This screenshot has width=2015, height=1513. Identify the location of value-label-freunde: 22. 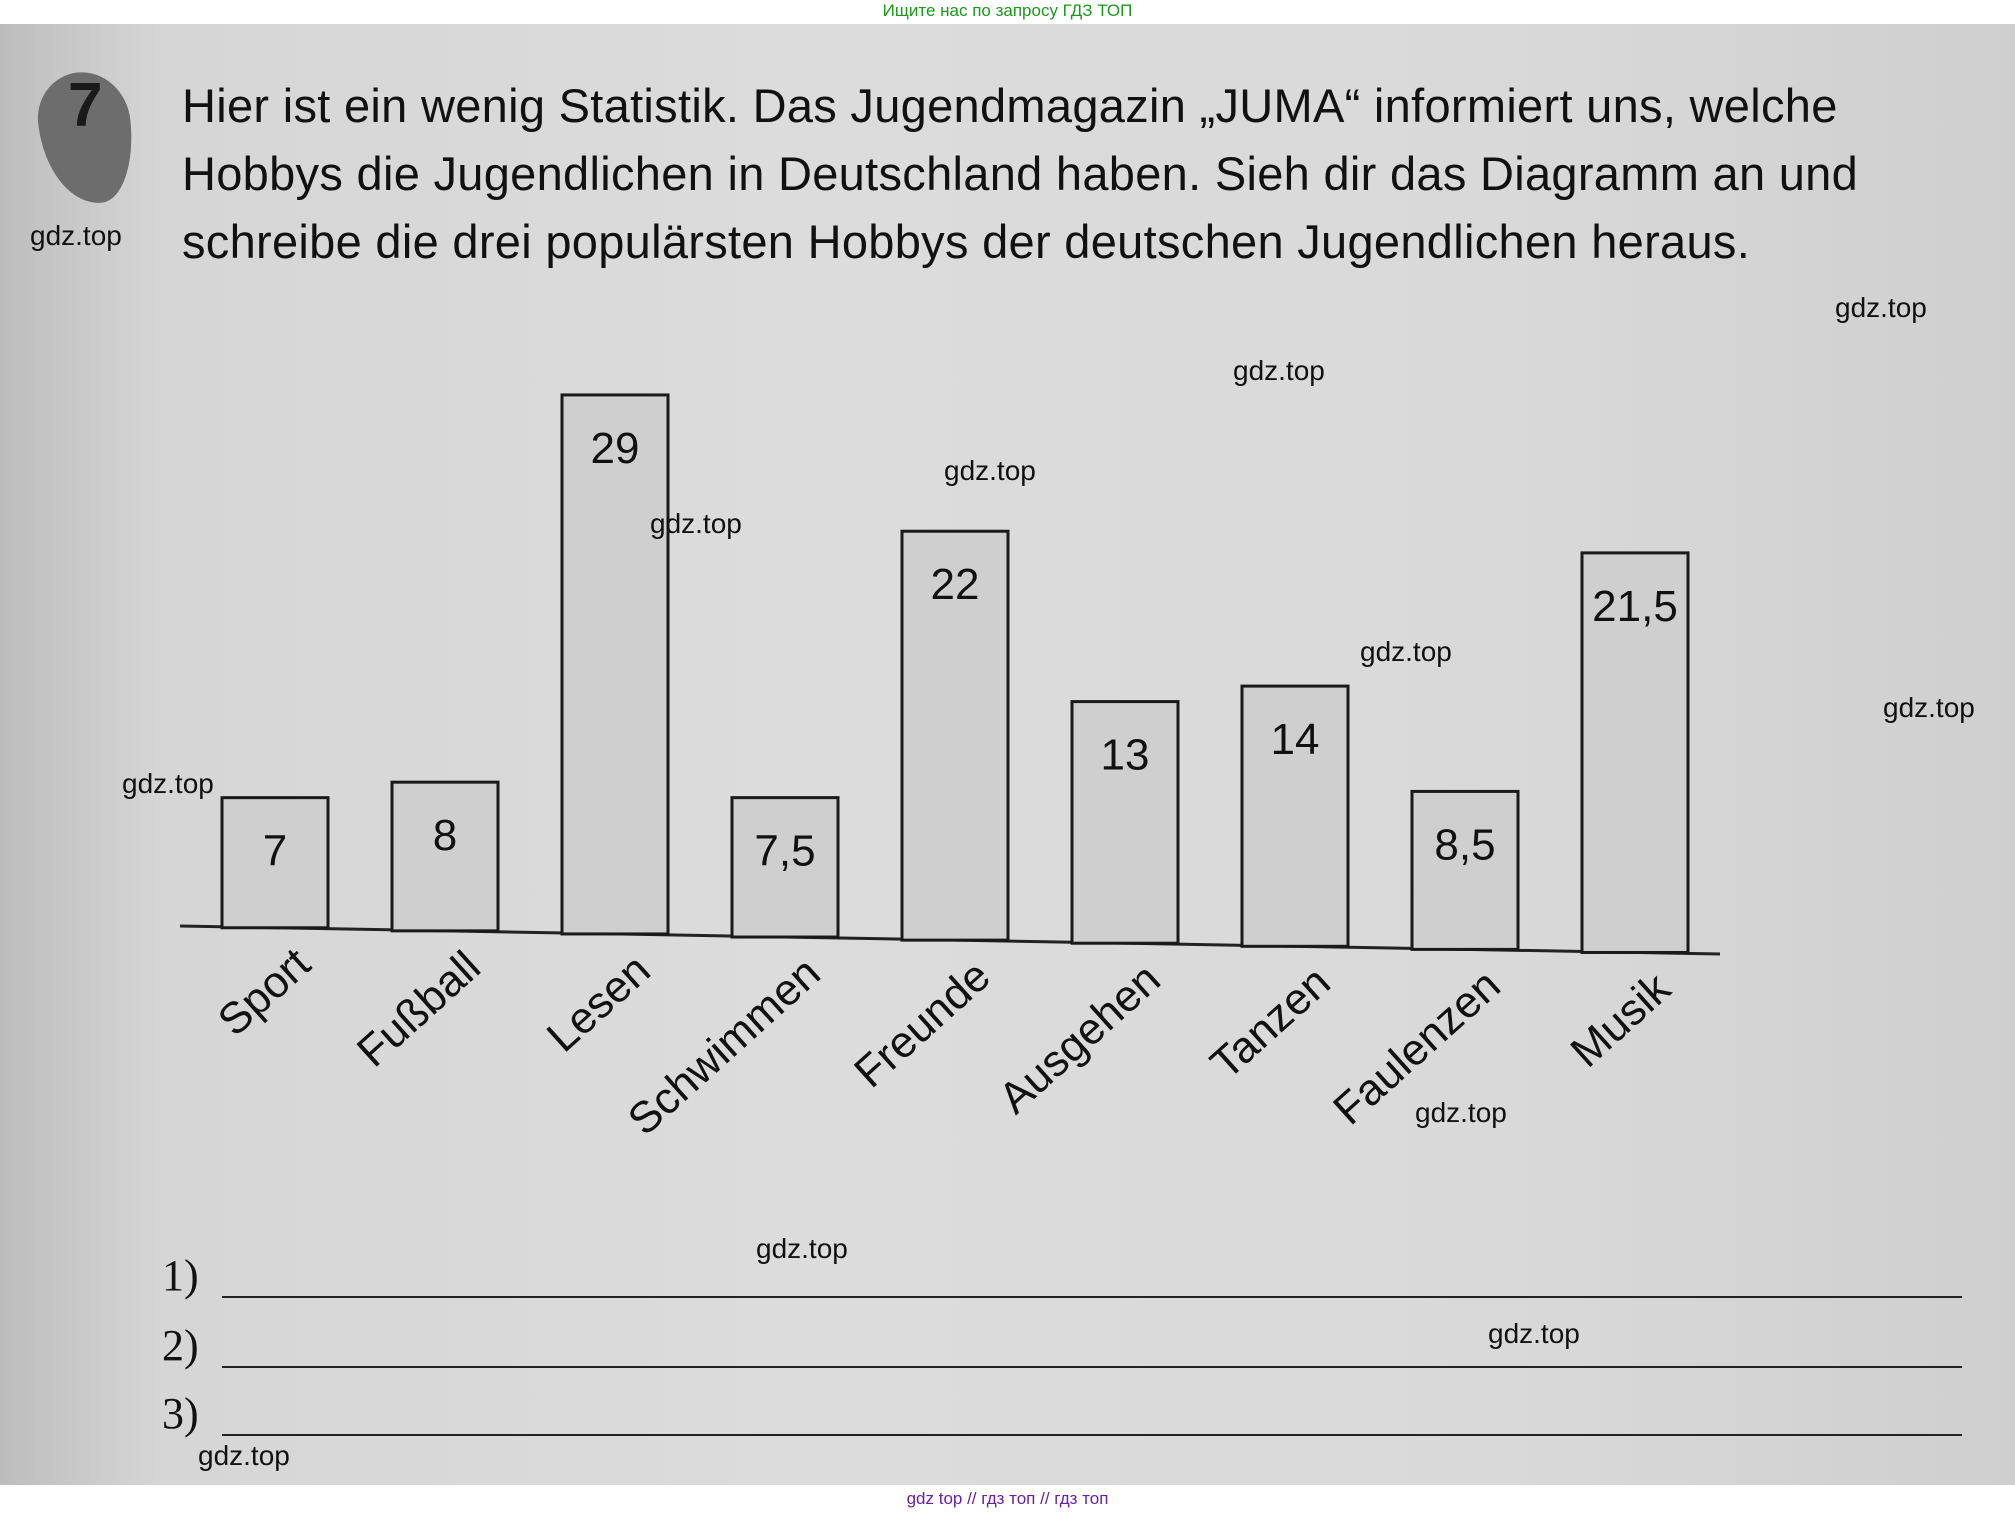
(955, 584).